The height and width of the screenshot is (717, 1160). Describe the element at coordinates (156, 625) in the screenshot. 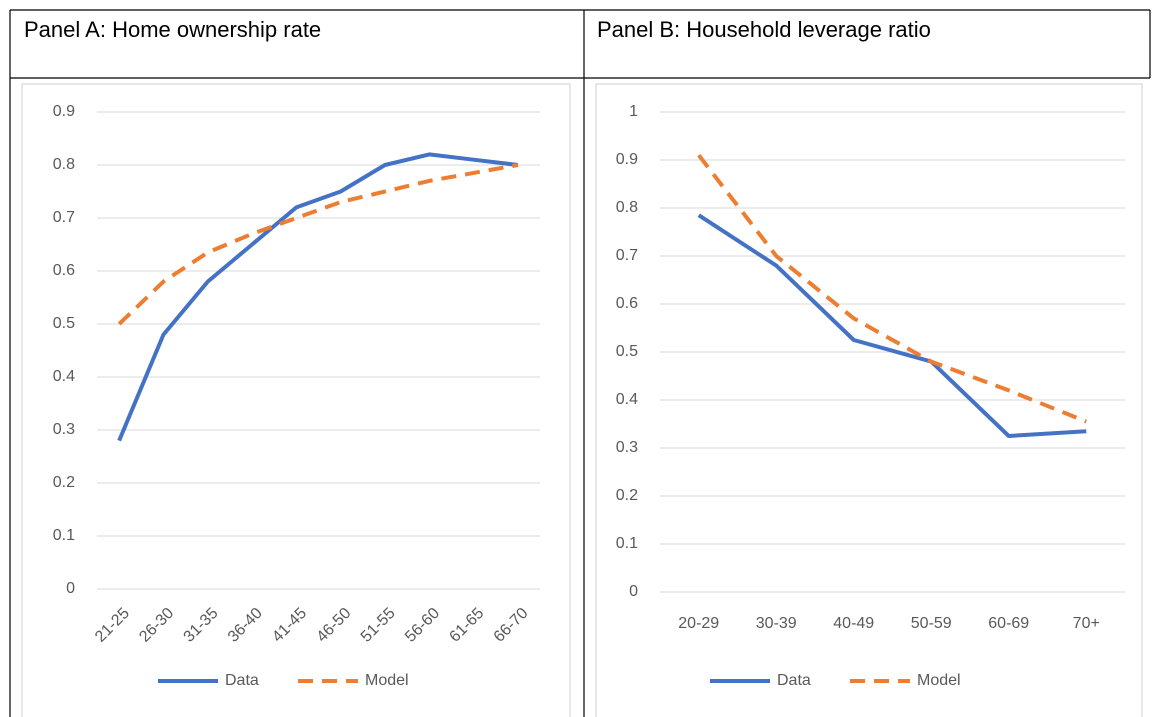

I see `x-tick-label: 26-30` at that location.